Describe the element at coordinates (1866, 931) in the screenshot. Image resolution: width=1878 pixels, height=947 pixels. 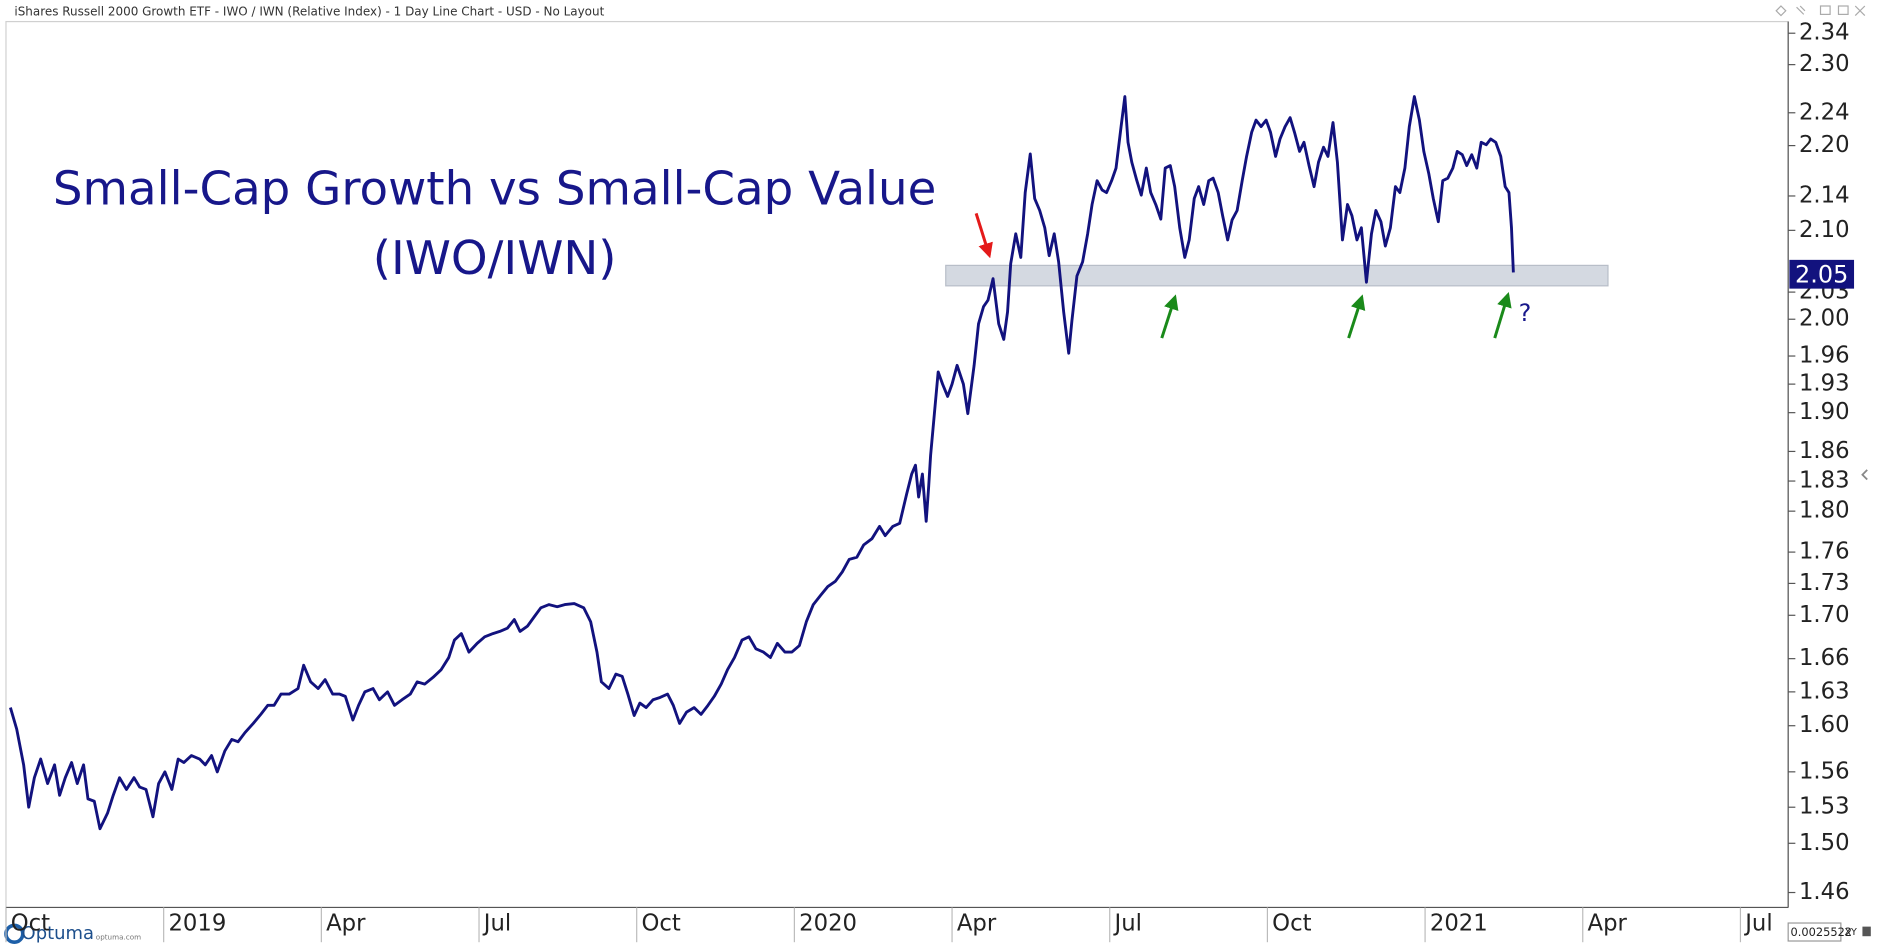
I see `status-icon` at that location.